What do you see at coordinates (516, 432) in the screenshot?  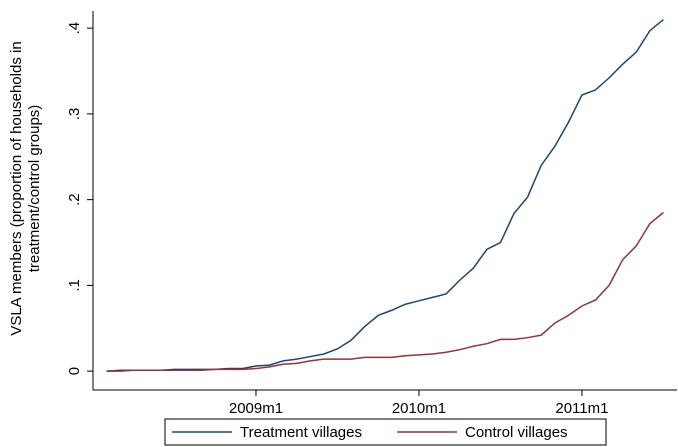 I see `legend-label: Control villages` at bounding box center [516, 432].